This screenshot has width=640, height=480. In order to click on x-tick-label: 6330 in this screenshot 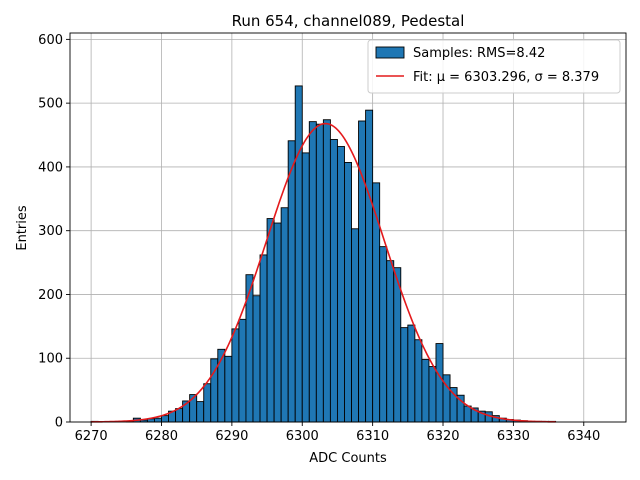, I will do `click(513, 436)`.